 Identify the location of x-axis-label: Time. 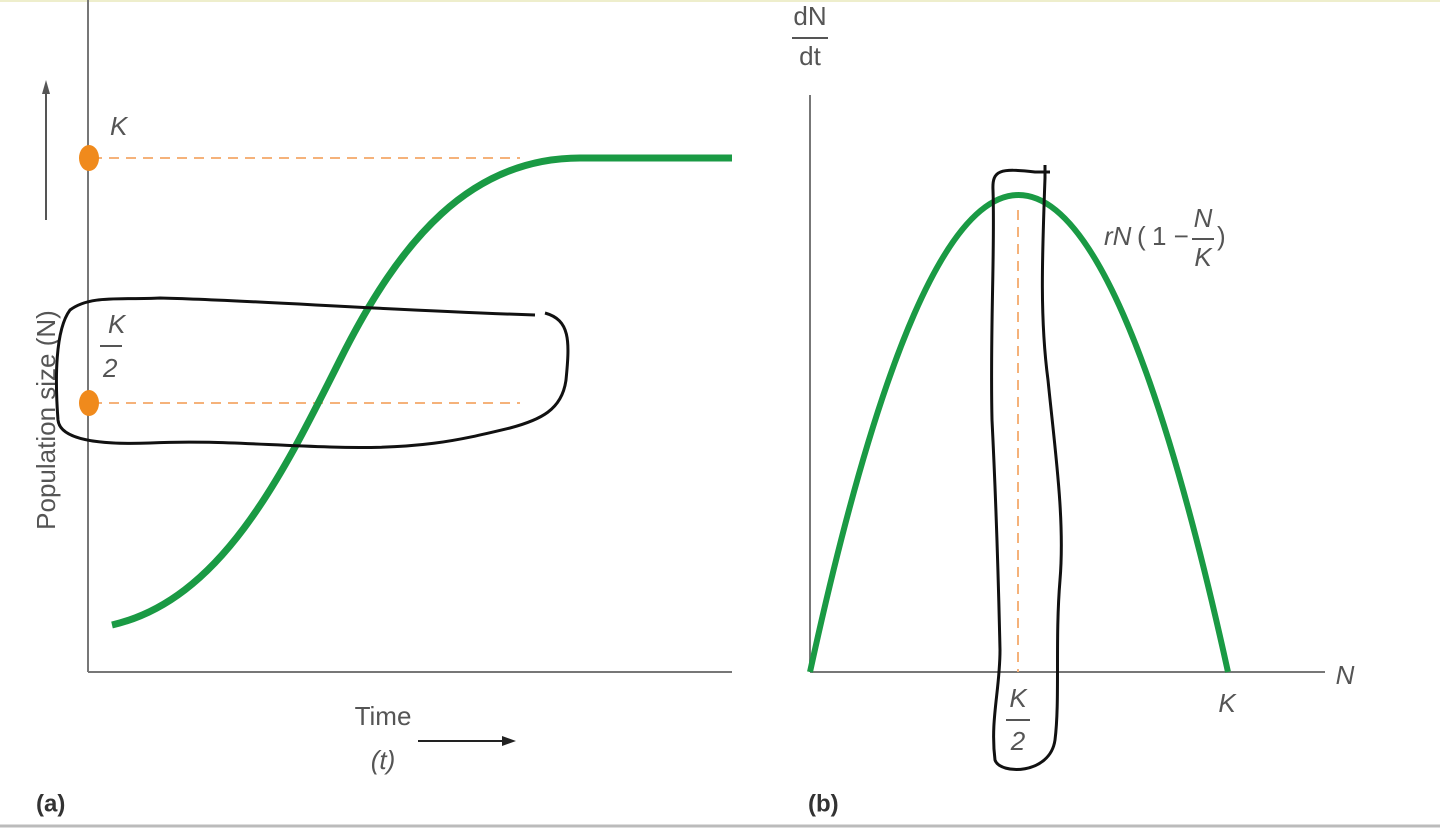
(383, 716).